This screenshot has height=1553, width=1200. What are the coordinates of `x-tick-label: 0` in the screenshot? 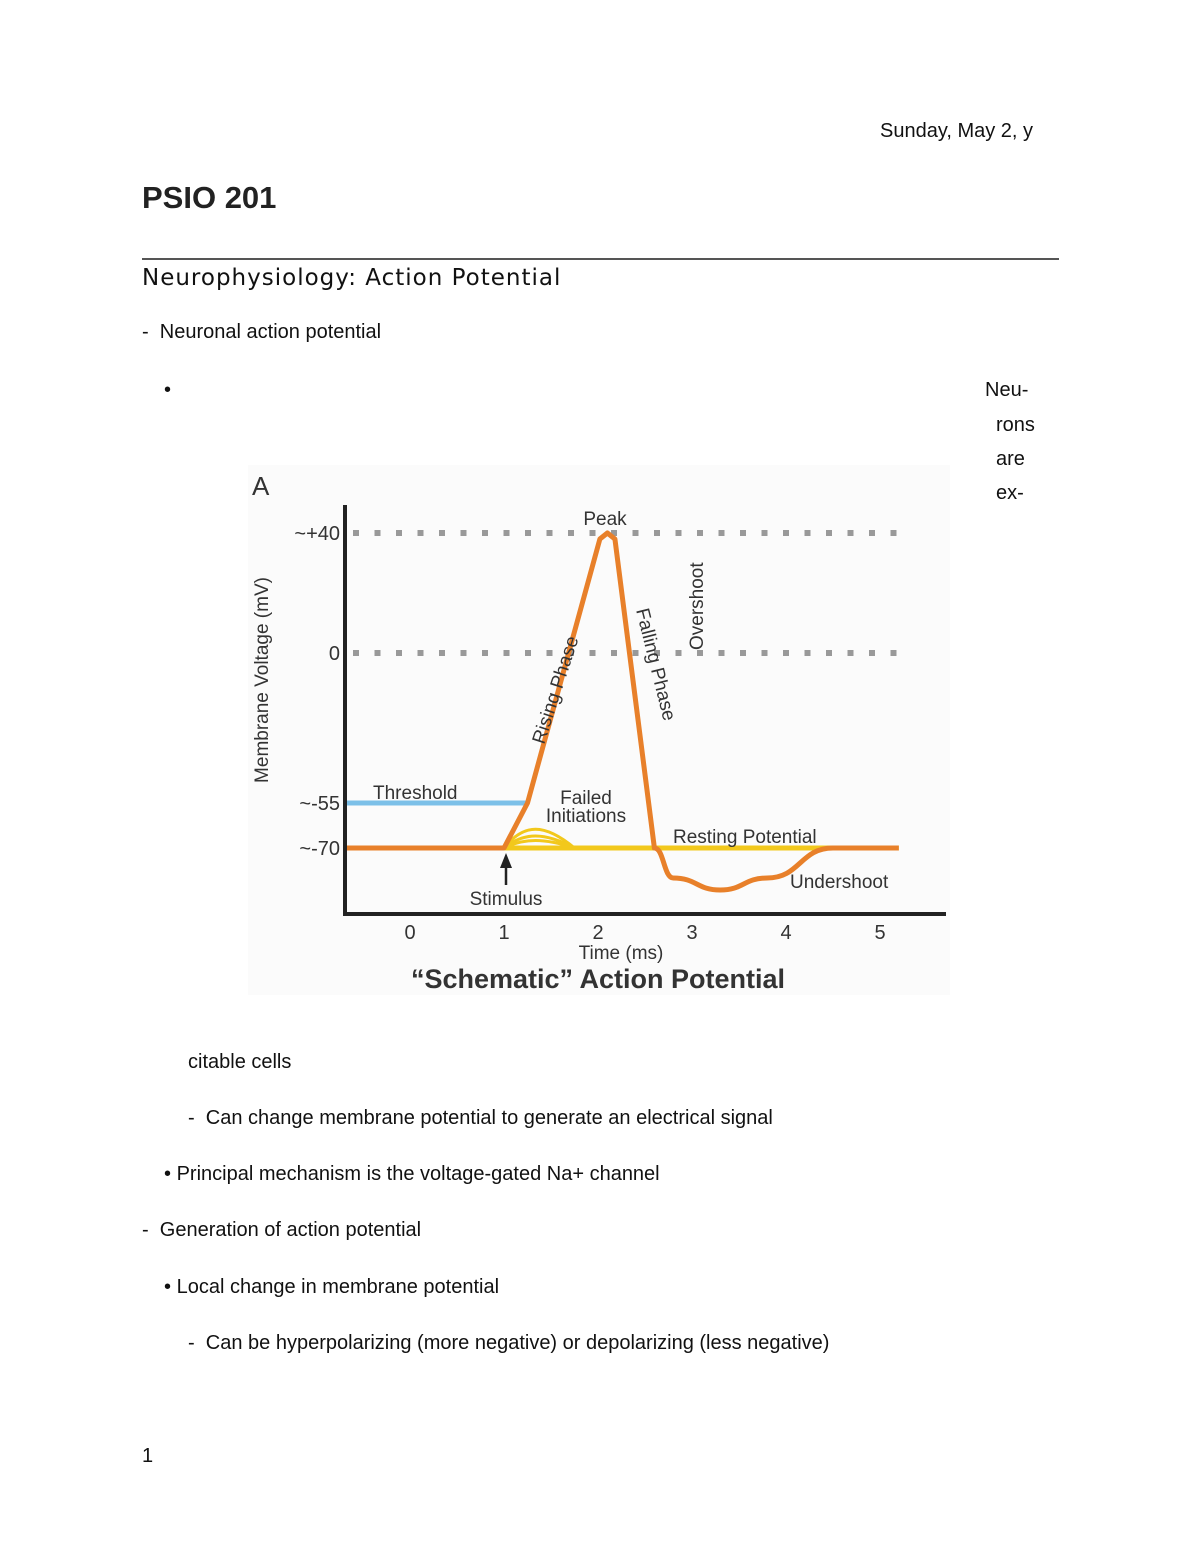 It's located at (409, 933).